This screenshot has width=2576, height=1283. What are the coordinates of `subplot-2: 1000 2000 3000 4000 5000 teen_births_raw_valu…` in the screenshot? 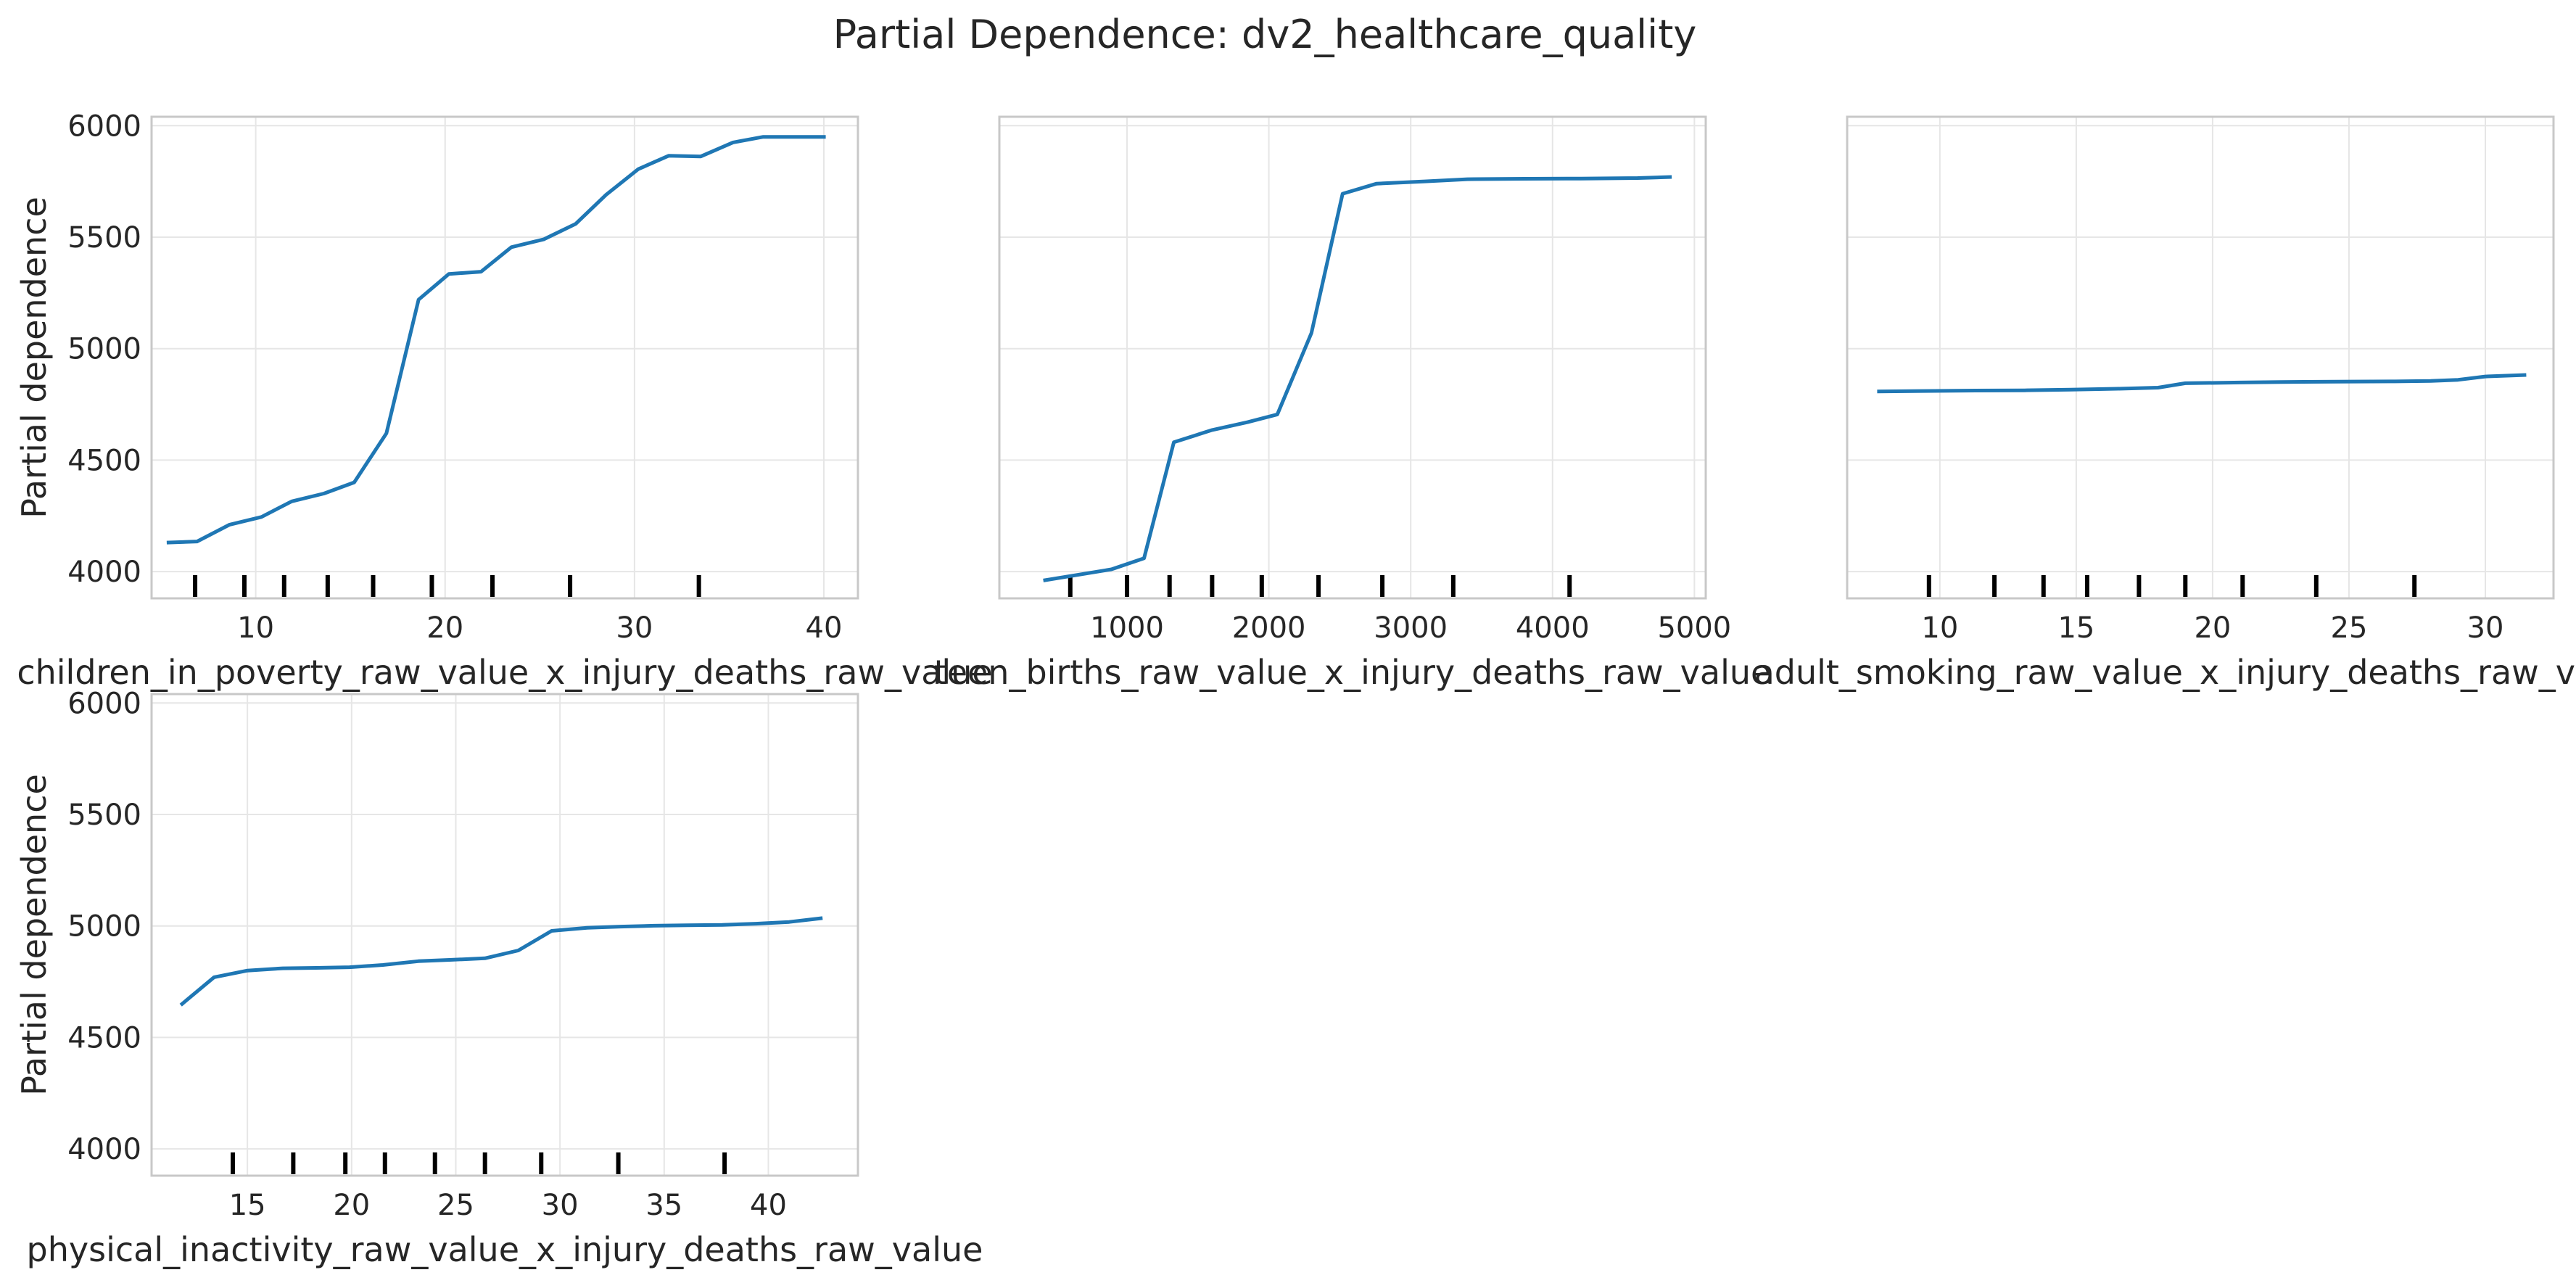 It's located at (1353, 403).